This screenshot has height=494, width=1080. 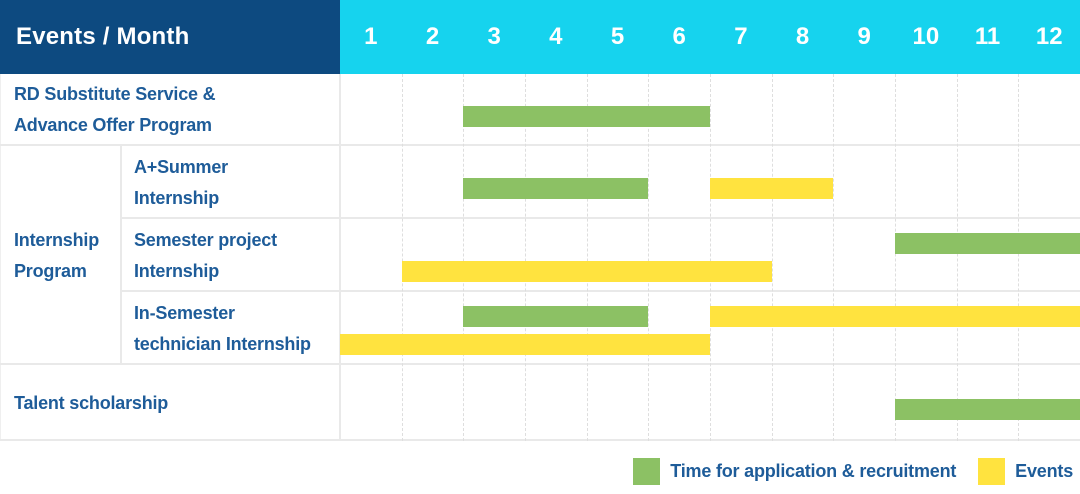 What do you see at coordinates (813, 470) in the screenshot?
I see `legend-label: Time for application & recruitment` at bounding box center [813, 470].